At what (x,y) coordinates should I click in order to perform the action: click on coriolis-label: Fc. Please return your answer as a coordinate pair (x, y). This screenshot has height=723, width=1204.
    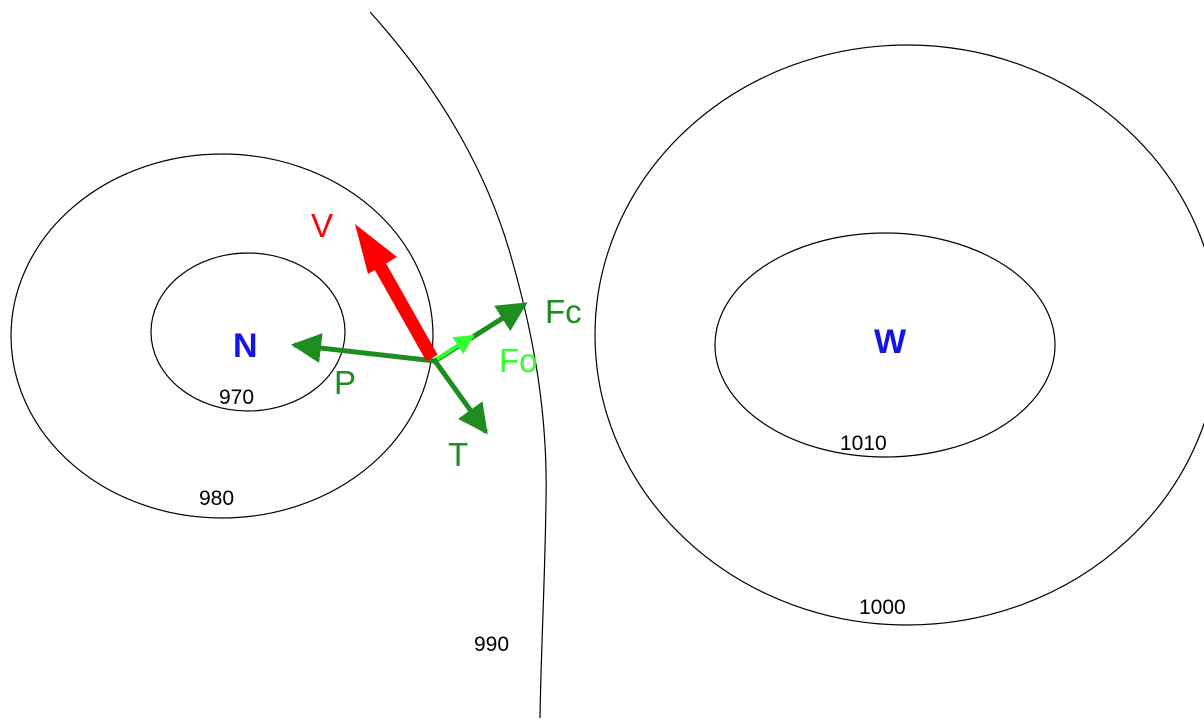
    Looking at the image, I should click on (563, 311).